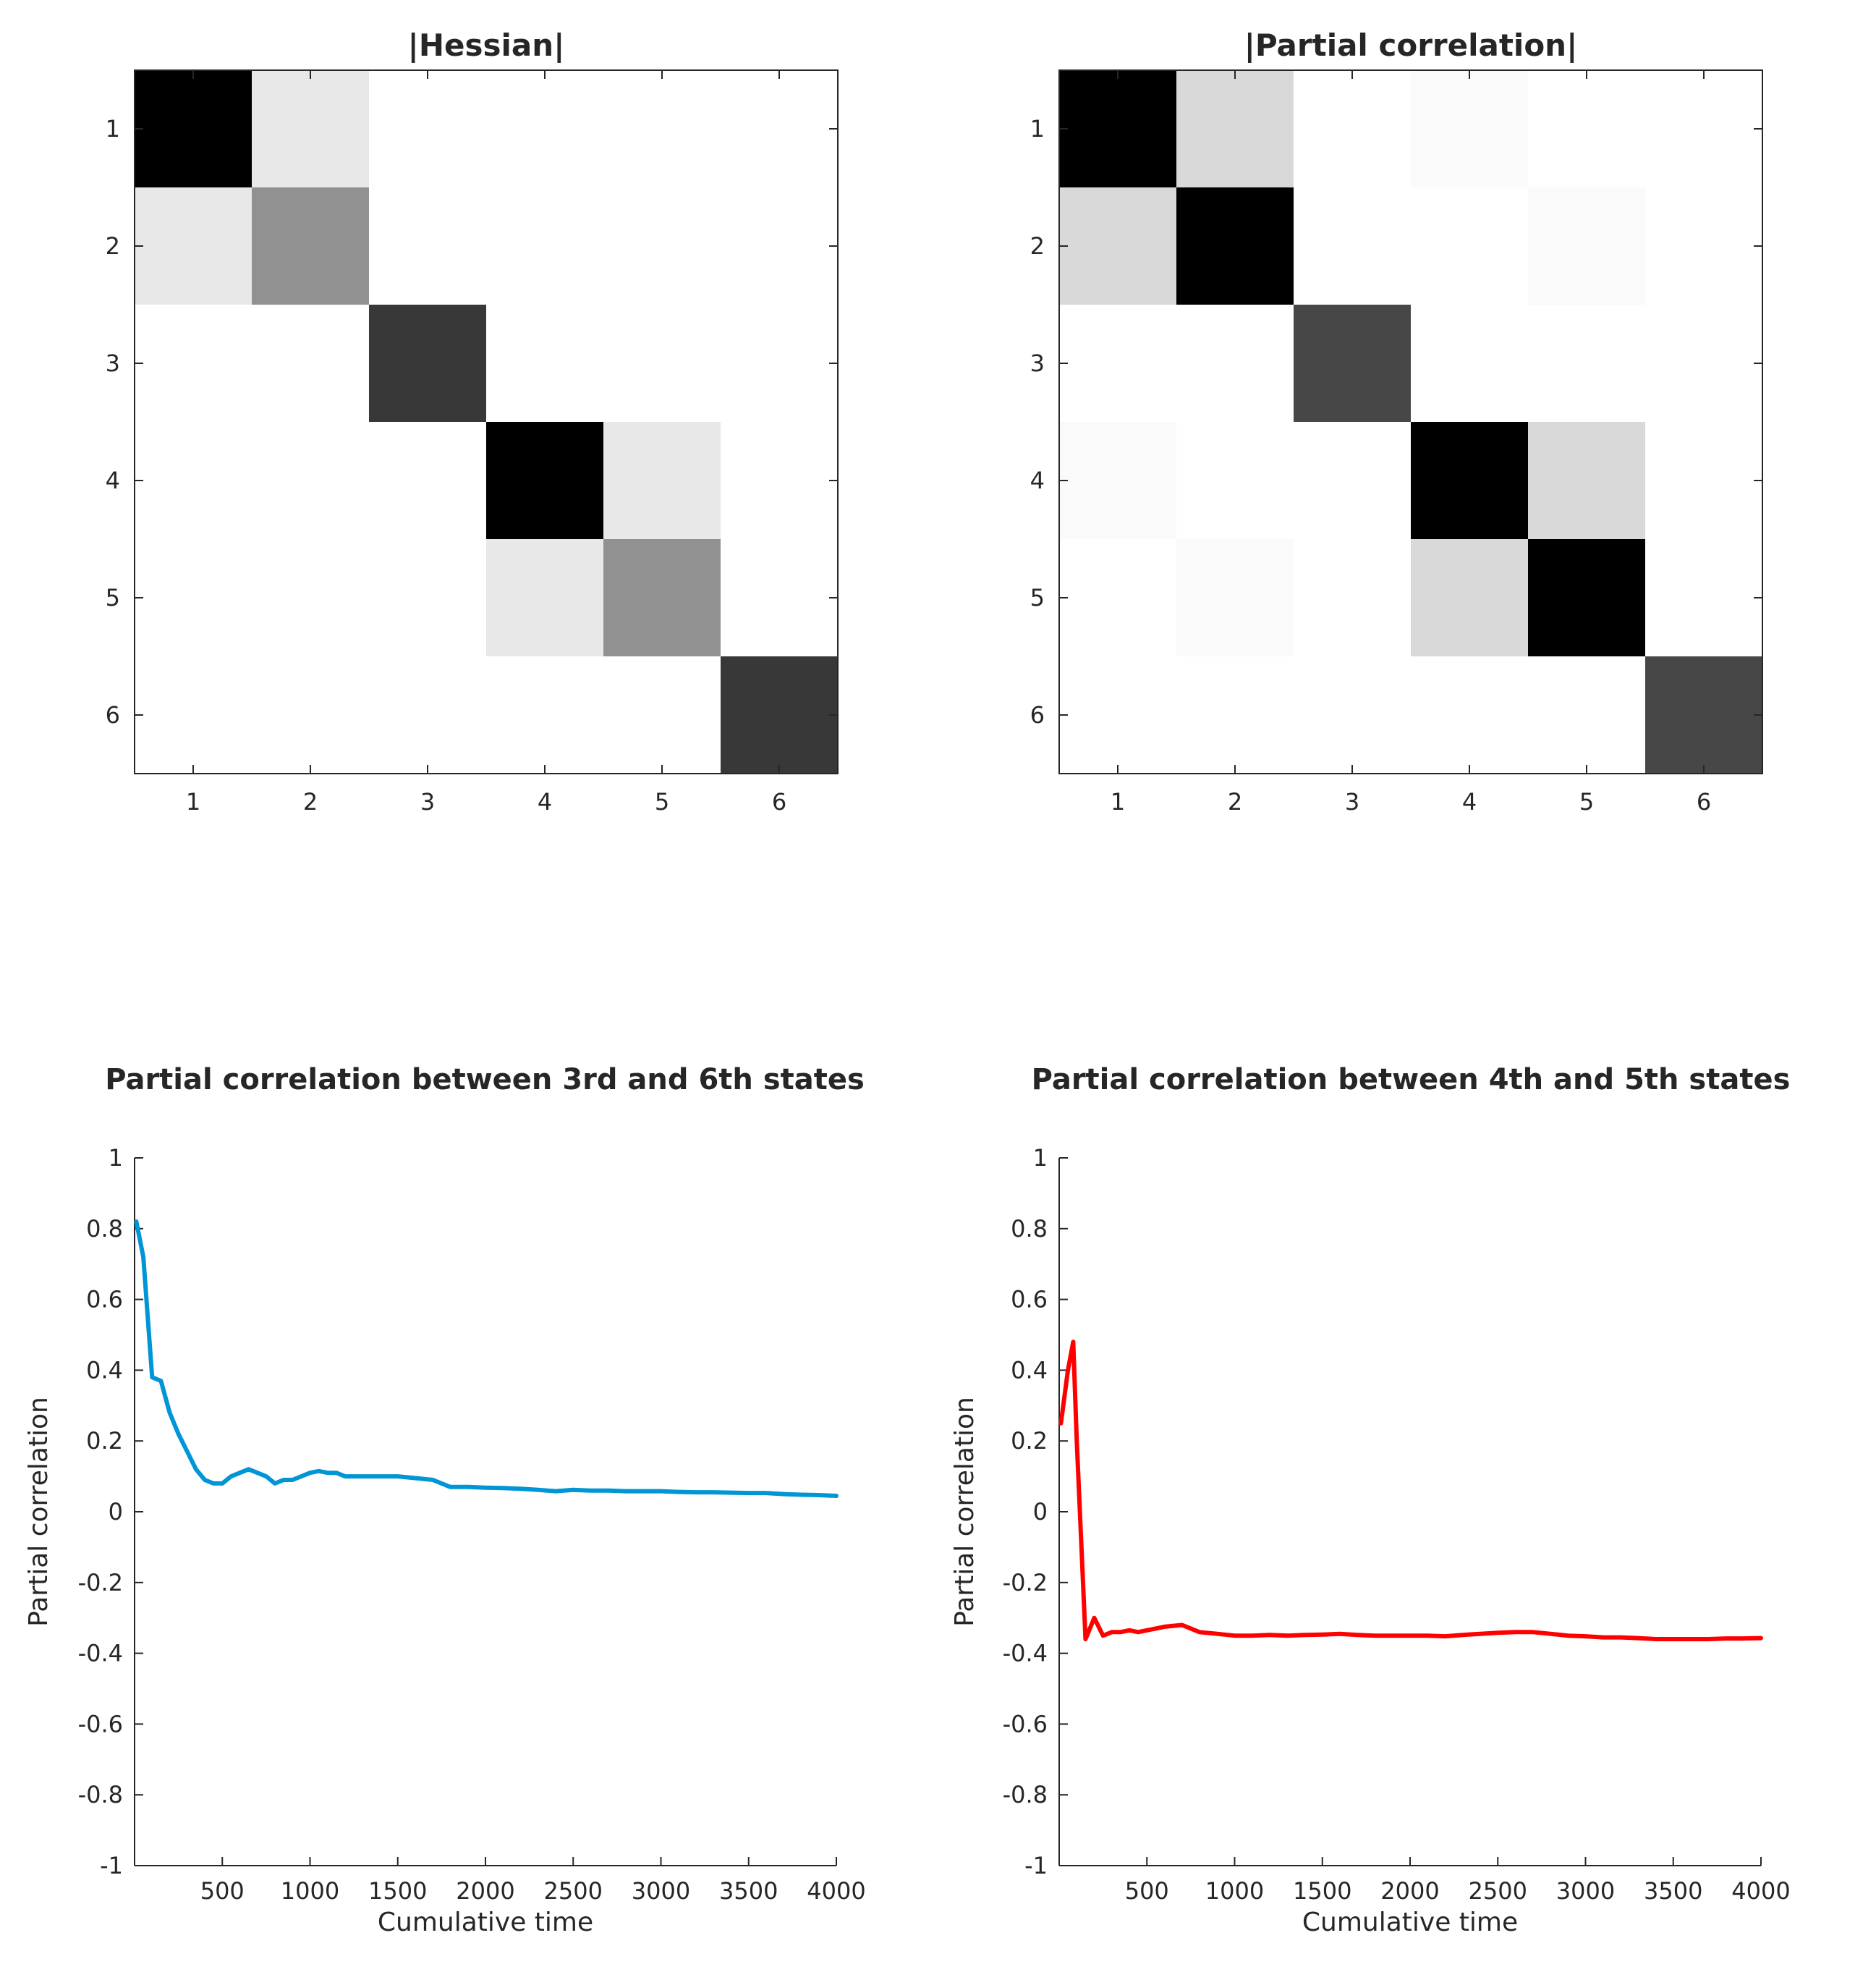  What do you see at coordinates (1037, 246) in the screenshot?
I see `partial-correlation-ytick-label: 2` at bounding box center [1037, 246].